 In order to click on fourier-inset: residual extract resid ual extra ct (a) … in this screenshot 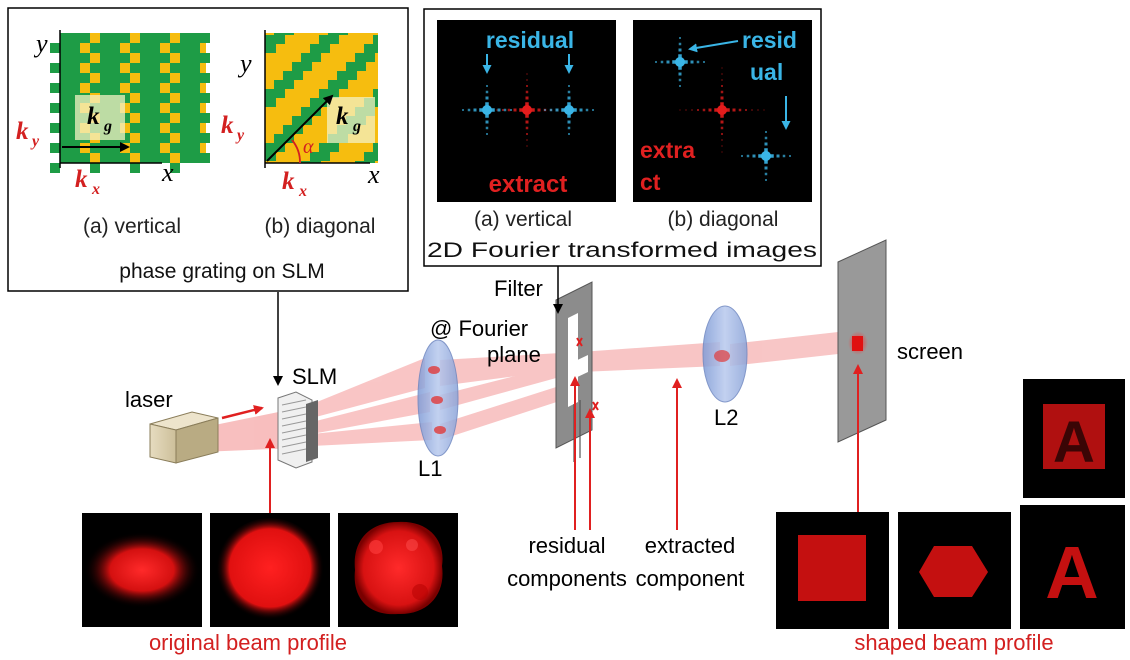, I will do `click(622, 137)`.